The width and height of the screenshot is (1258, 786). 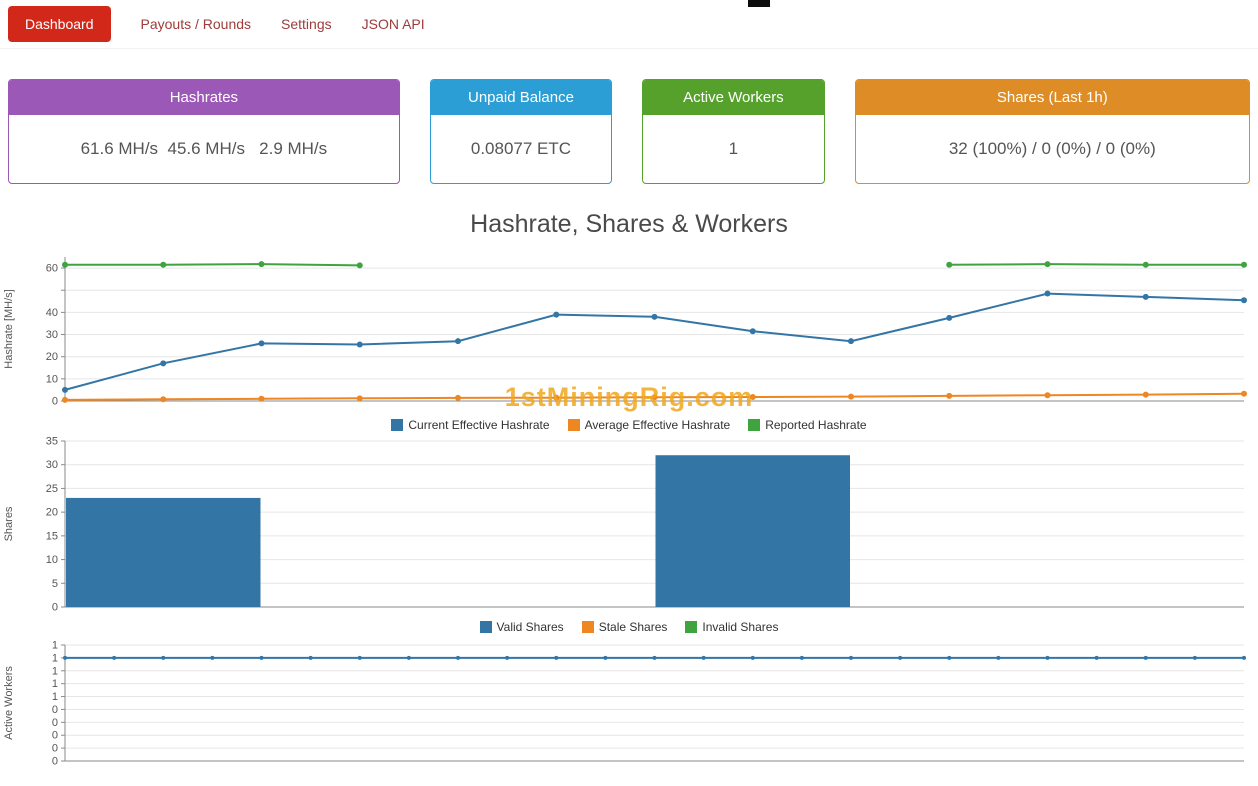 I want to click on unpaid-balance-card-title: Unpaid Balance, so click(x=521, y=97).